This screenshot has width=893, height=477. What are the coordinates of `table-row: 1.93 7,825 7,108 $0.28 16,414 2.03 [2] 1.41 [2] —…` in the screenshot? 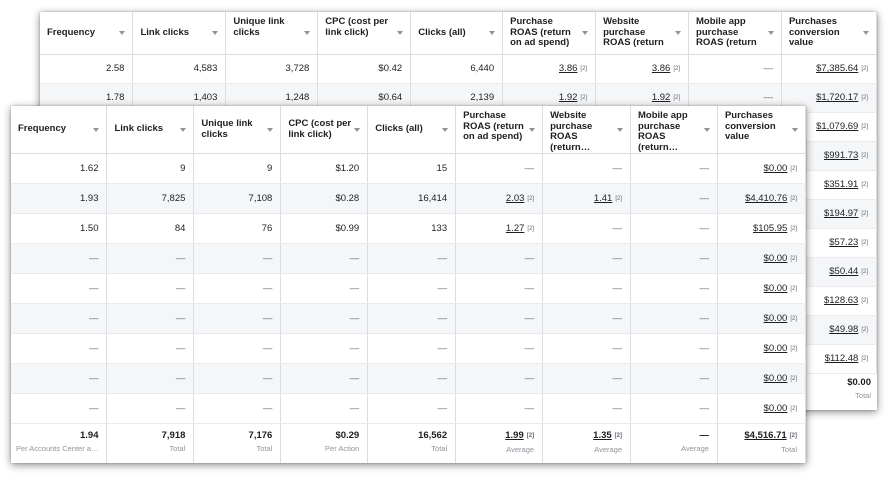 It's located at (408, 198).